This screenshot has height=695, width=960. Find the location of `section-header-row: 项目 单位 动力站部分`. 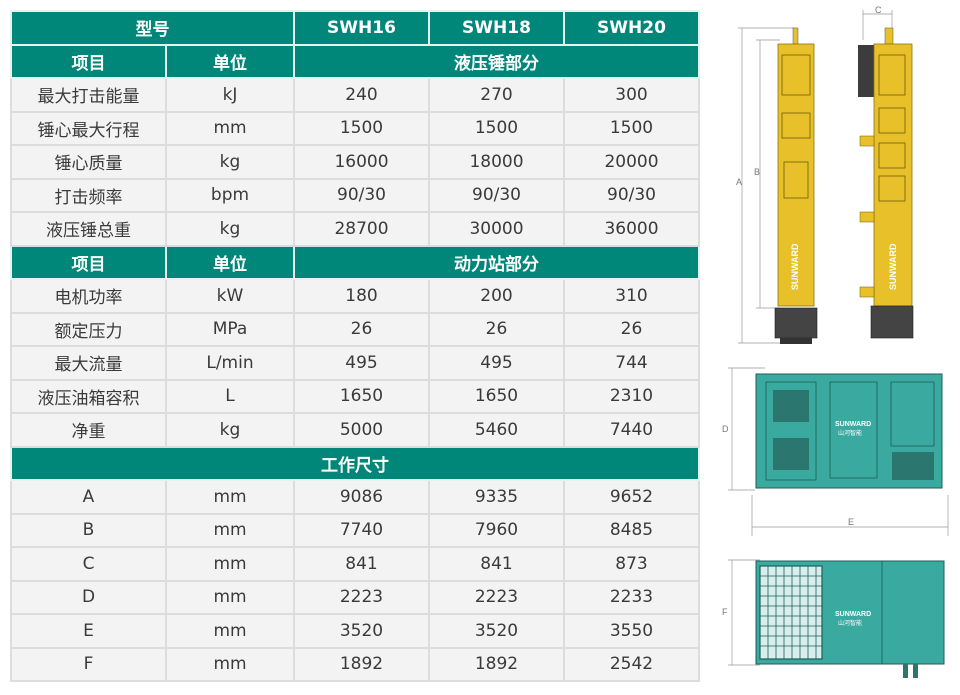

section-header-row: 项目 单位 动力站部分 is located at coordinates (355, 262).